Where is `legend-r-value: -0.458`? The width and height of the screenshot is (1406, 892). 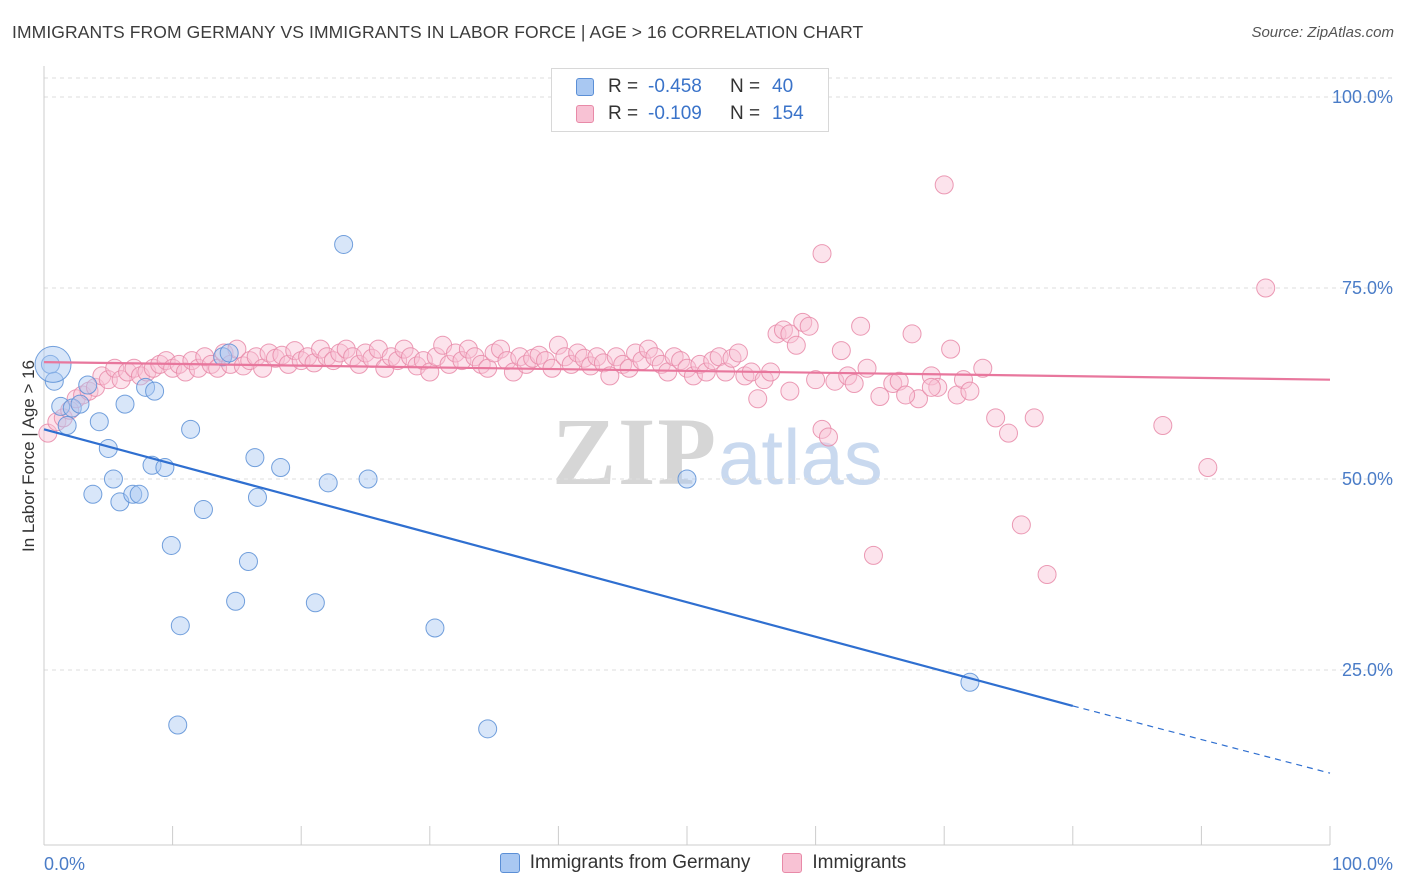 legend-r-value: -0.458 is located at coordinates (675, 86).